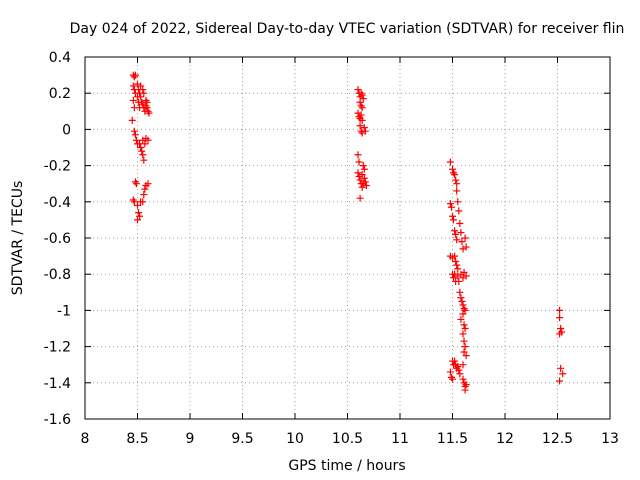 This screenshot has height=480, width=640. I want to click on x-tick-label: 12, so click(505, 439).